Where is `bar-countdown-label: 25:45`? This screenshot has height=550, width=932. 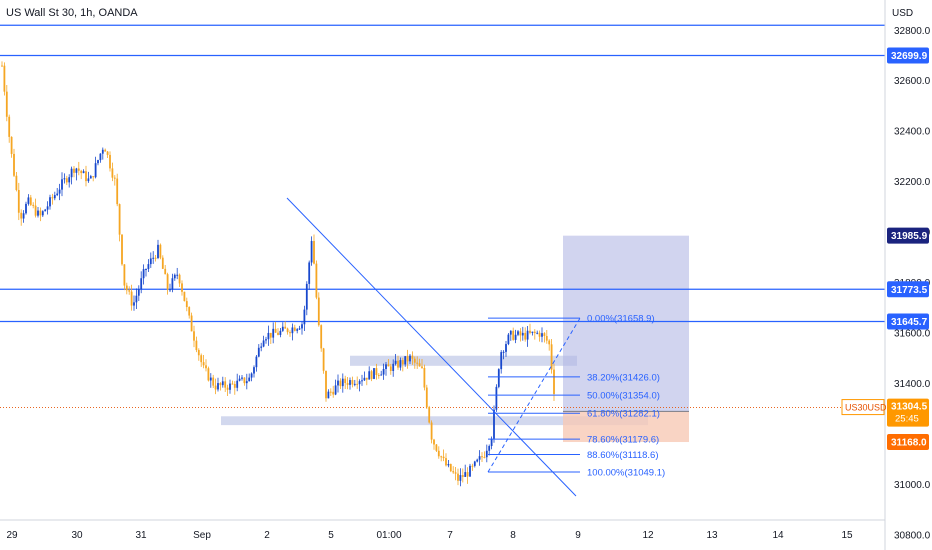
bar-countdown-label: 25:45 is located at coordinates (907, 419).